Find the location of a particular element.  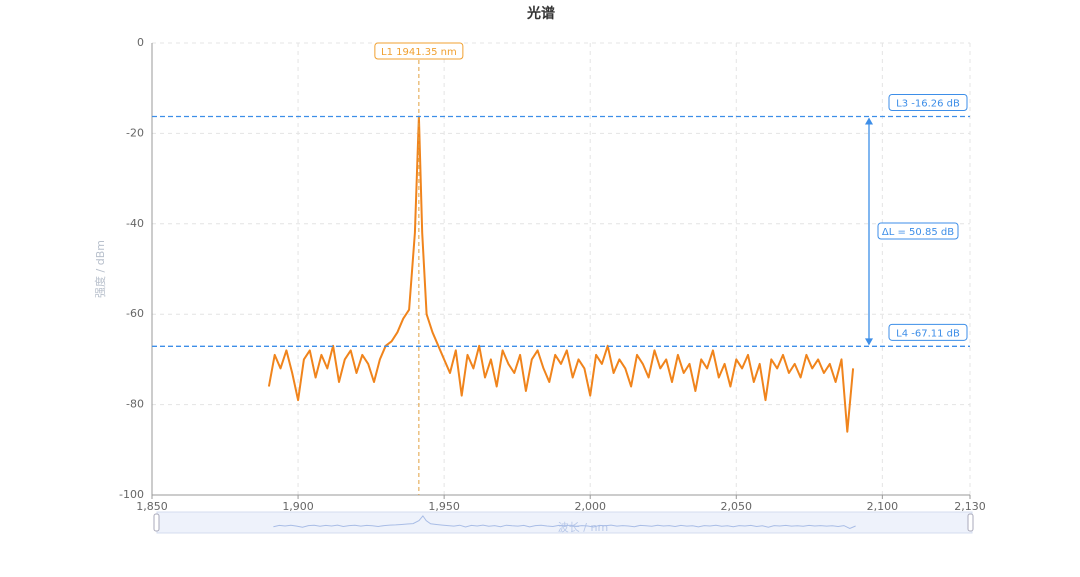

y-tick-label: 0 is located at coordinates (140, 42).